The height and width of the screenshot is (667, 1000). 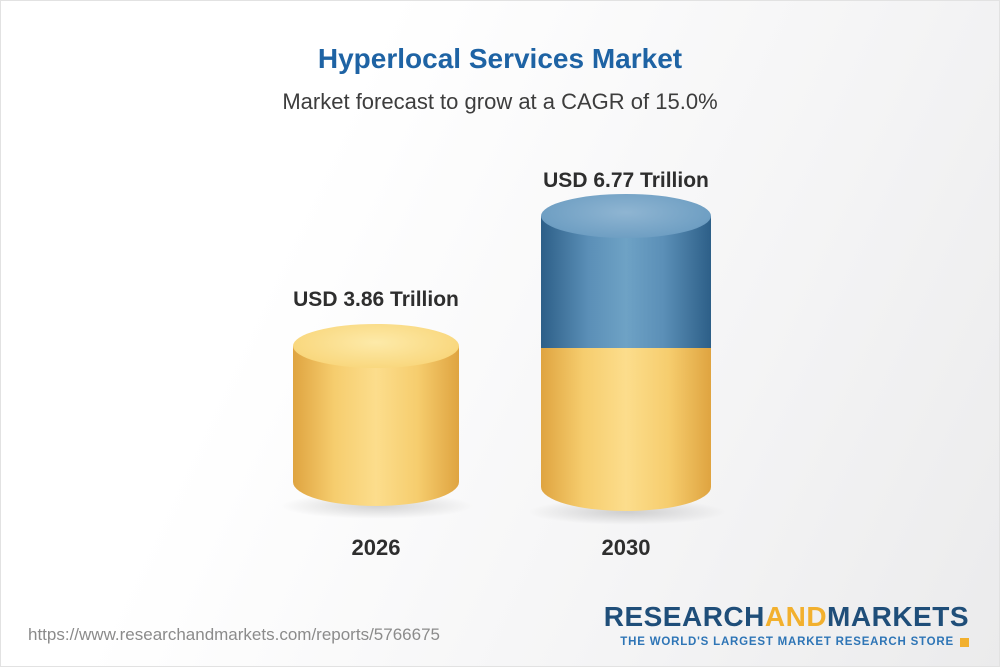 What do you see at coordinates (796, 616) in the screenshot?
I see `logo-word-and: AND` at bounding box center [796, 616].